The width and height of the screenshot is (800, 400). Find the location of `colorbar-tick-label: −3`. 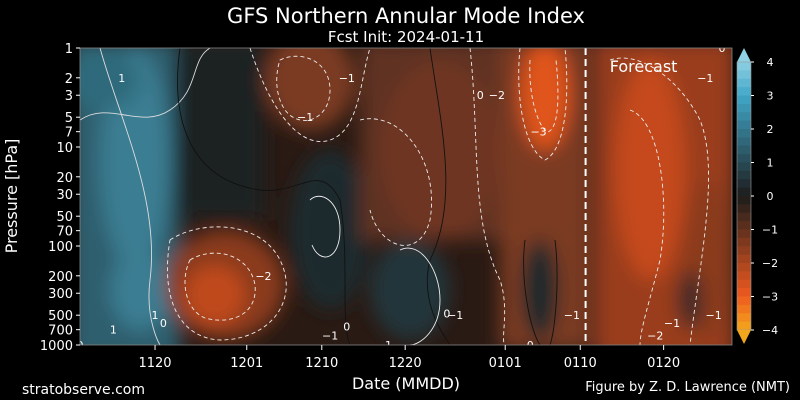

colorbar-tick-label: −3 is located at coordinates (770, 297).